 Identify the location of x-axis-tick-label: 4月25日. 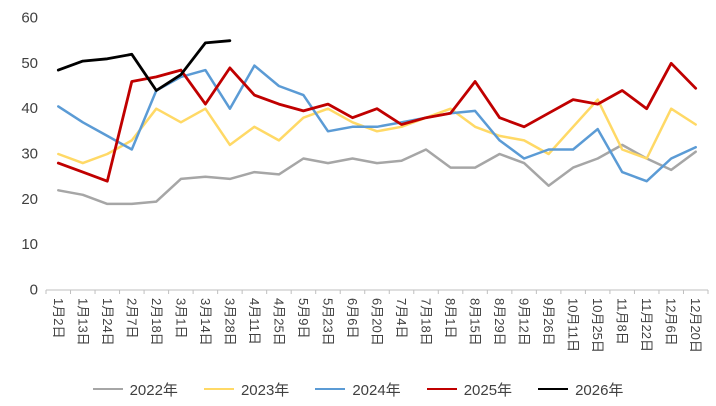
(278, 322).